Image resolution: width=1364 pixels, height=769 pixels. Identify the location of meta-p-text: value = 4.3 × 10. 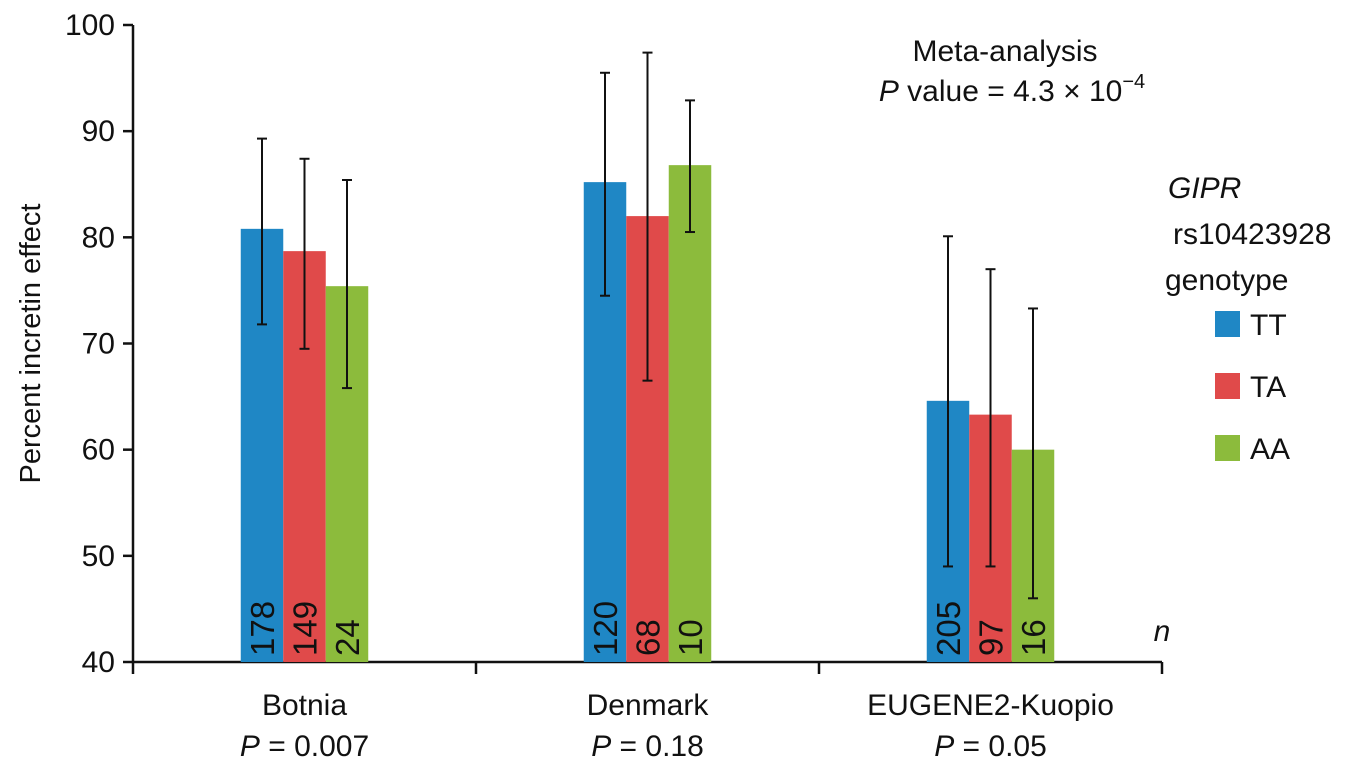
(1011, 91).